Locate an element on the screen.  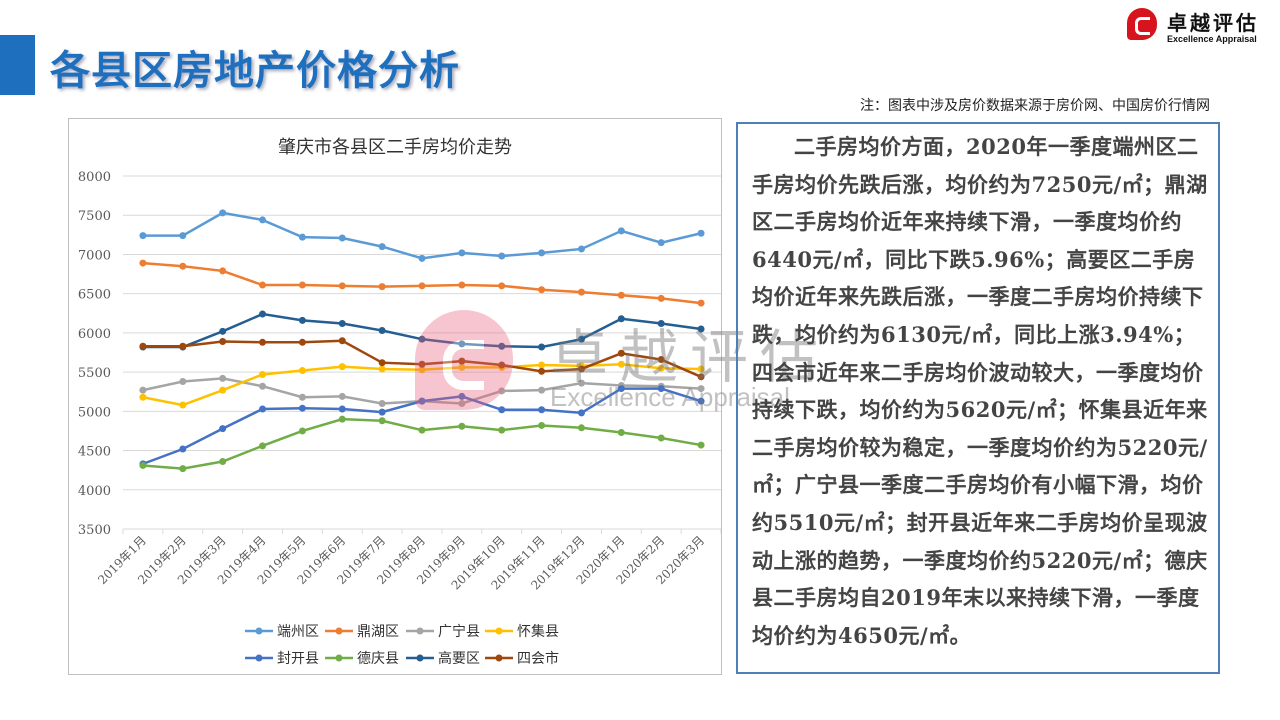
legend-label: 高要区 is located at coordinates (459, 658).